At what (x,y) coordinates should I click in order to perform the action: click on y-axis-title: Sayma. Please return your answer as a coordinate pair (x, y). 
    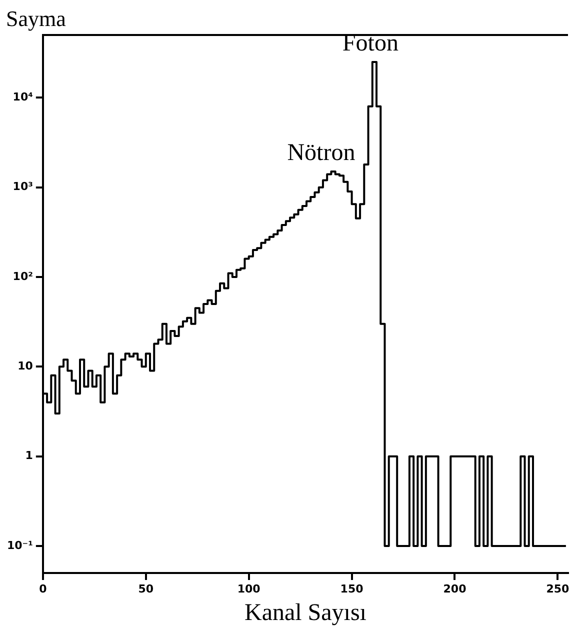
    Looking at the image, I should click on (36, 18).